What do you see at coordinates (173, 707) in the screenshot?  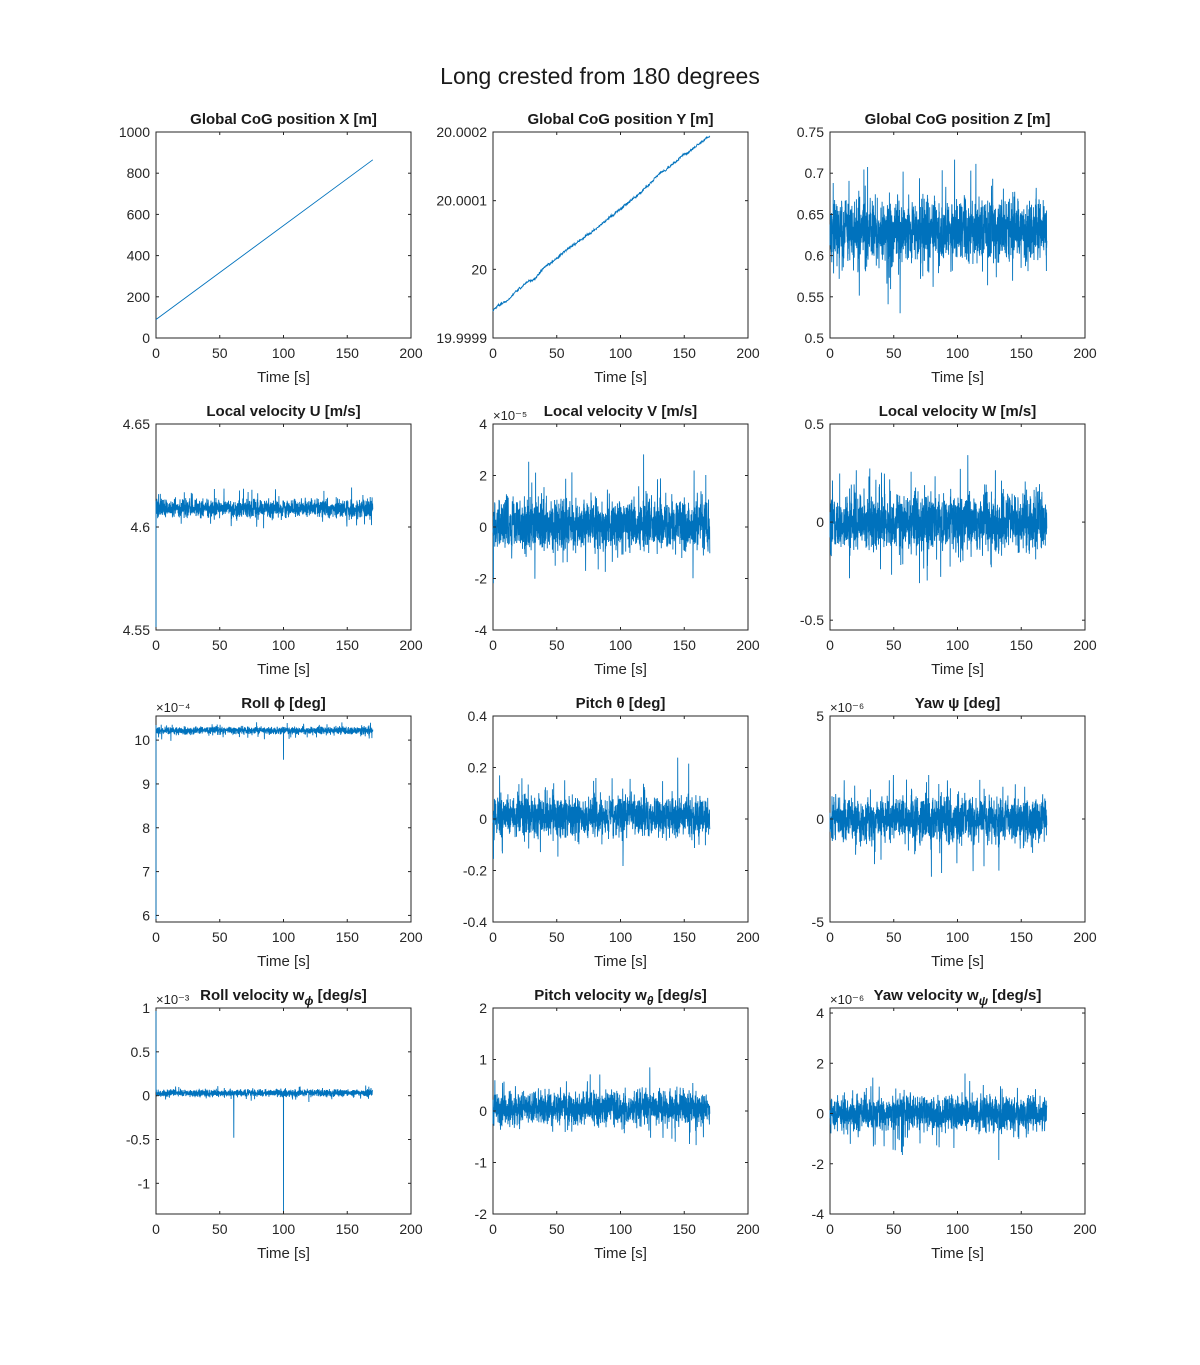 I see `y-exponent-label: ×10⁻⁴` at bounding box center [173, 707].